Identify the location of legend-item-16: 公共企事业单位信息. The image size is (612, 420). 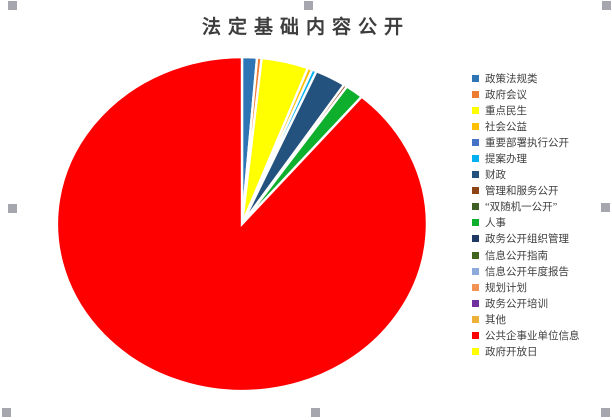
(541, 336).